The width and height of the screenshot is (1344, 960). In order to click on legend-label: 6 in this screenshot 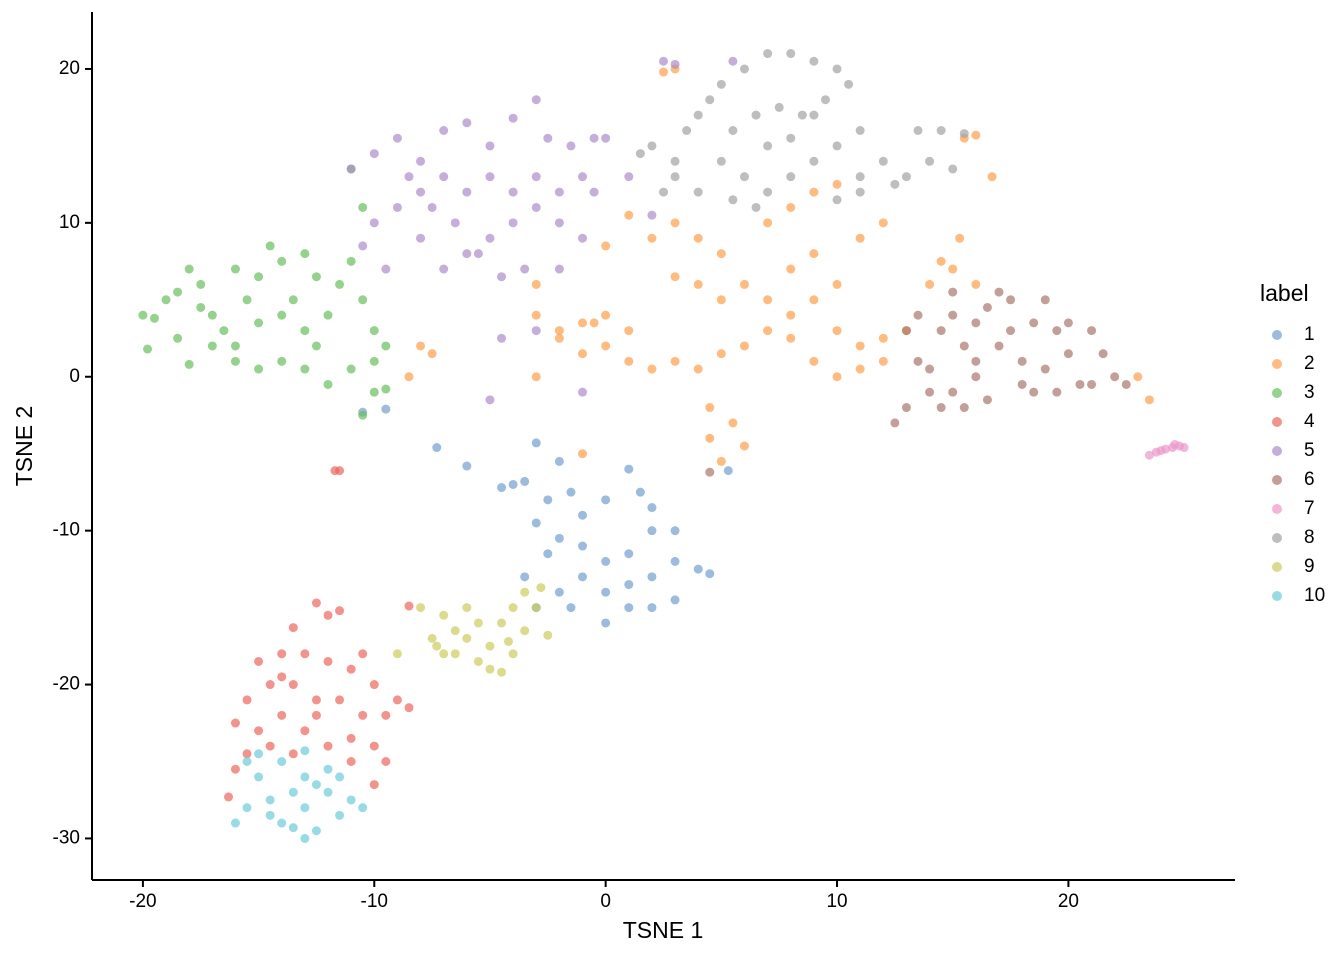, I will do `click(1309, 479)`.